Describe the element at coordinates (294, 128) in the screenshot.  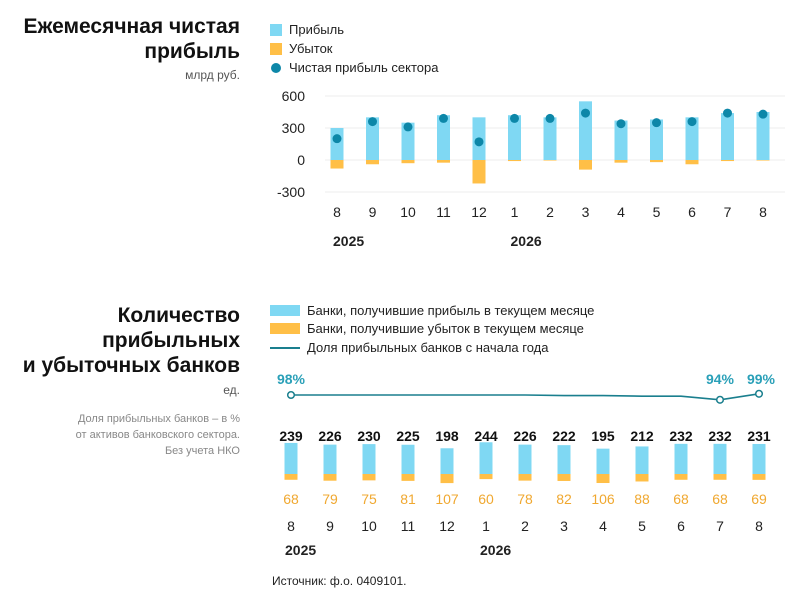
I see `y-tick-label: 300` at that location.